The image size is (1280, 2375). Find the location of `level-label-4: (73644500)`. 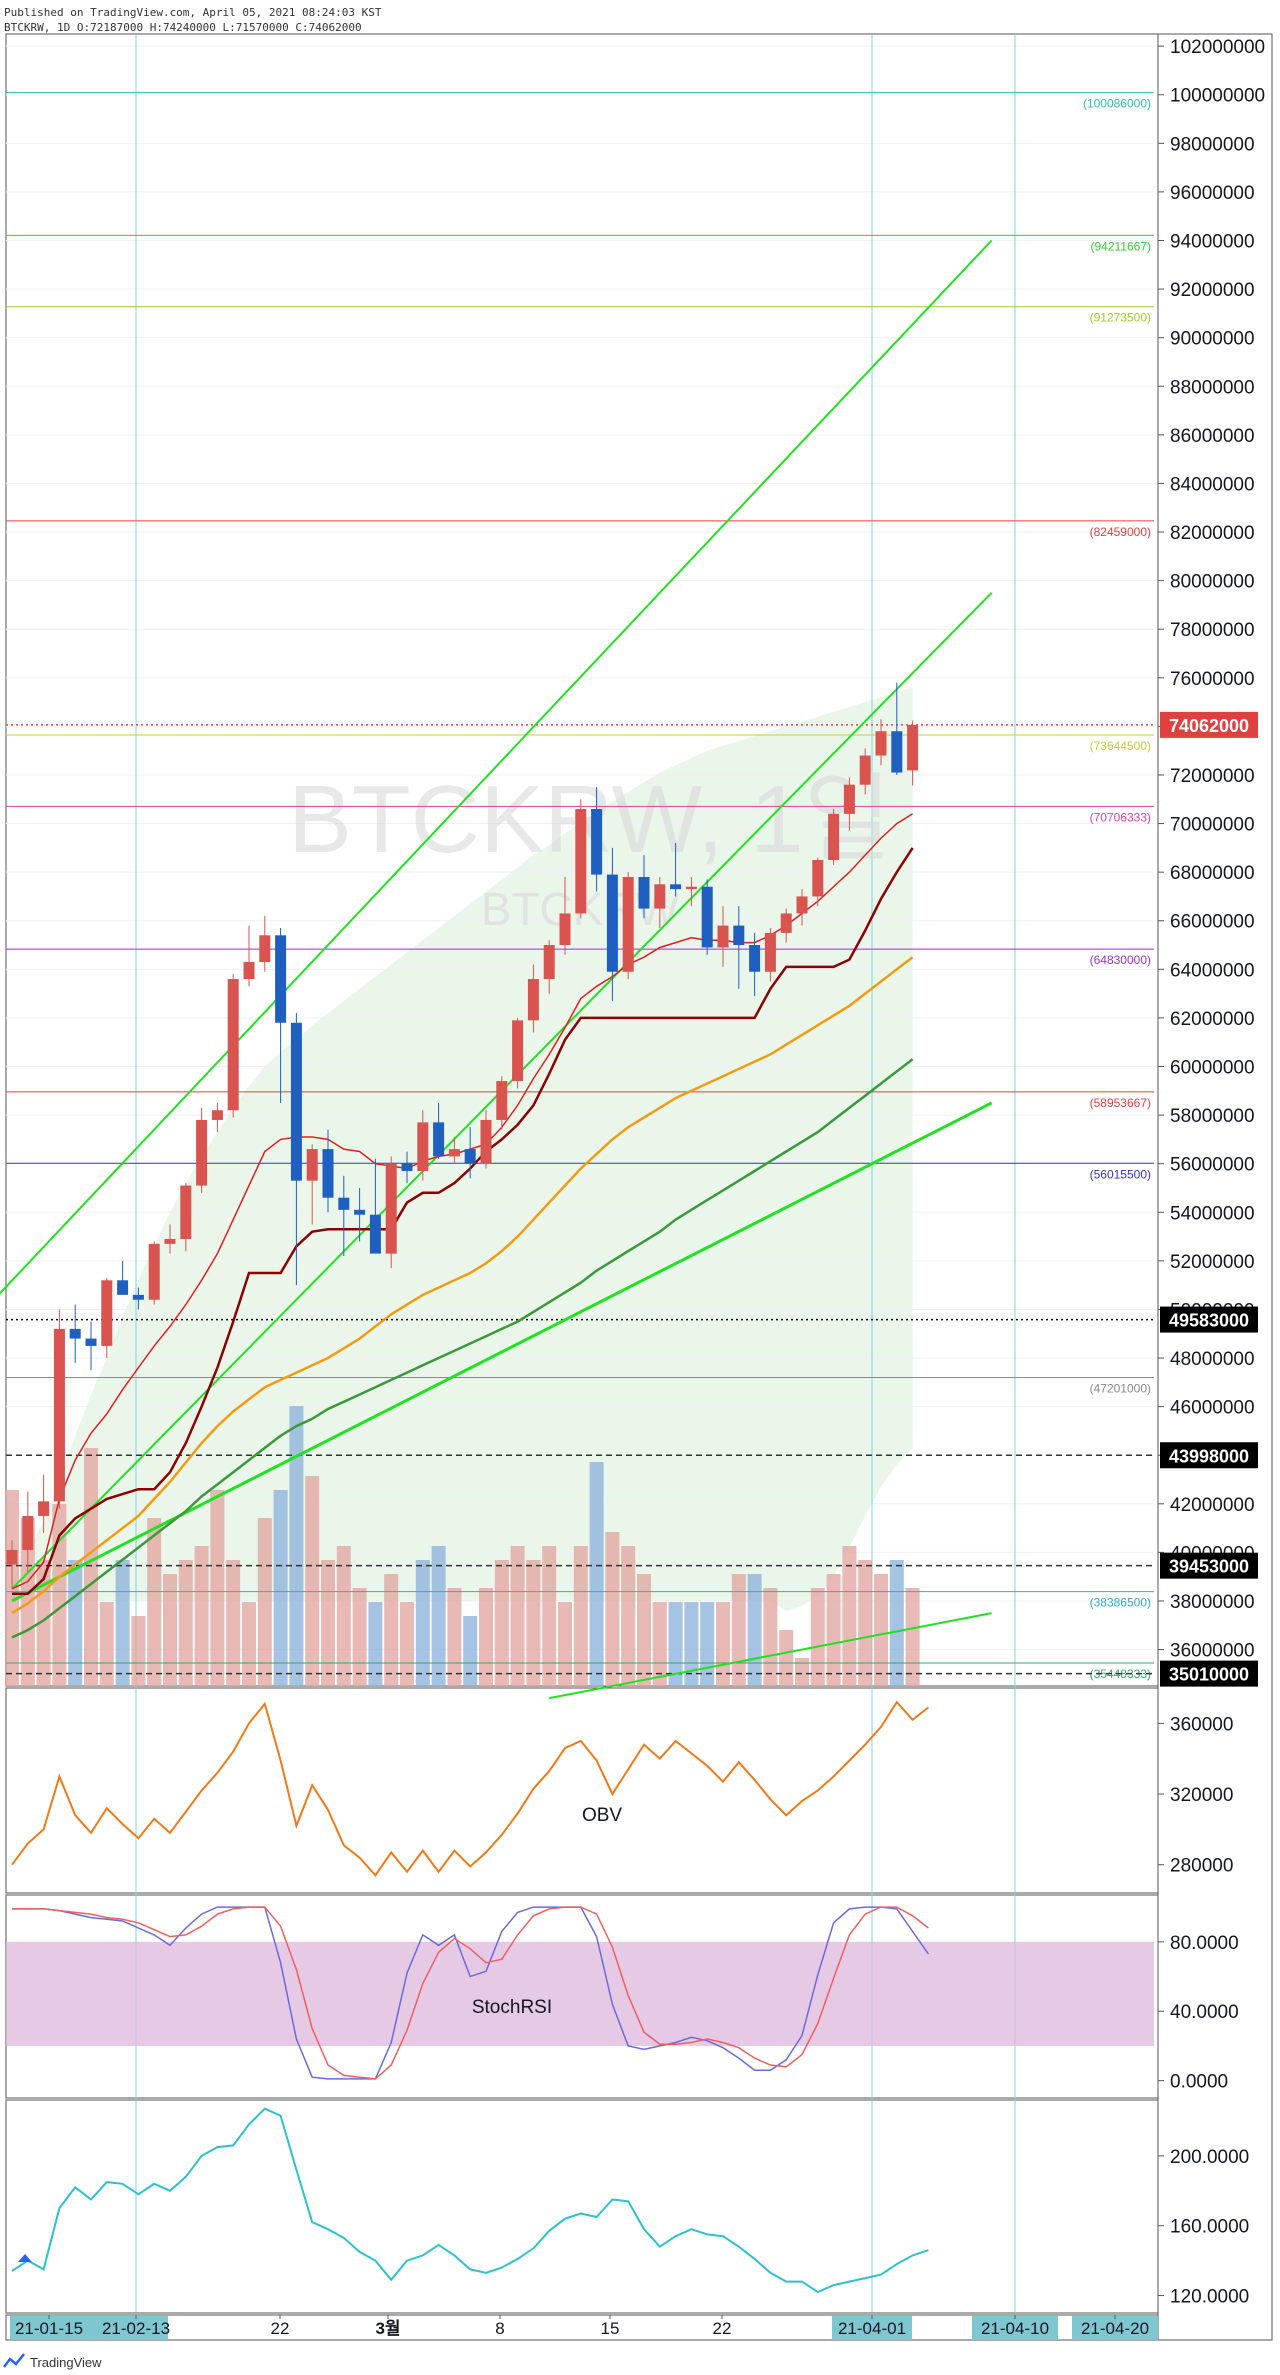

level-label-4: (73644500) is located at coordinates (1120, 746).